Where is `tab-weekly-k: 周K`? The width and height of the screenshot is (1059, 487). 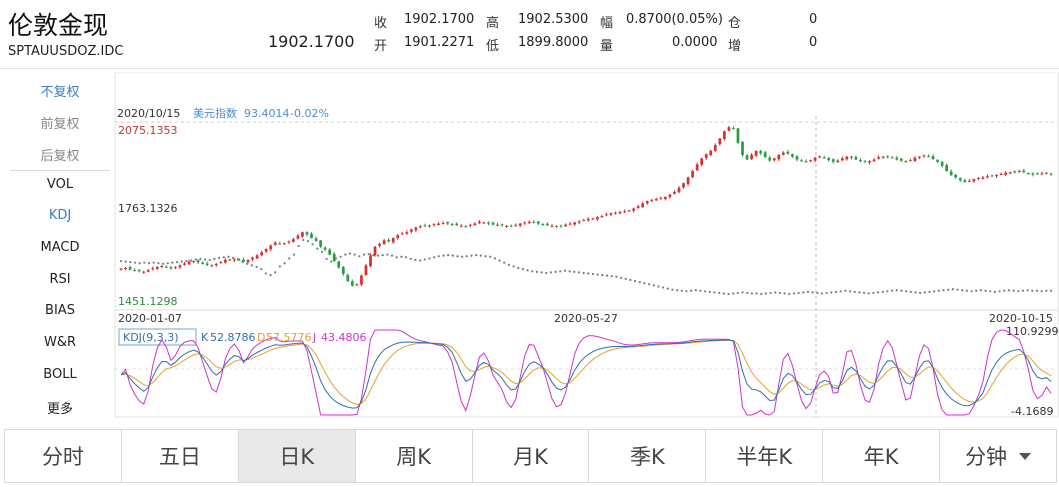 tab-weekly-k: 周K is located at coordinates (414, 456).